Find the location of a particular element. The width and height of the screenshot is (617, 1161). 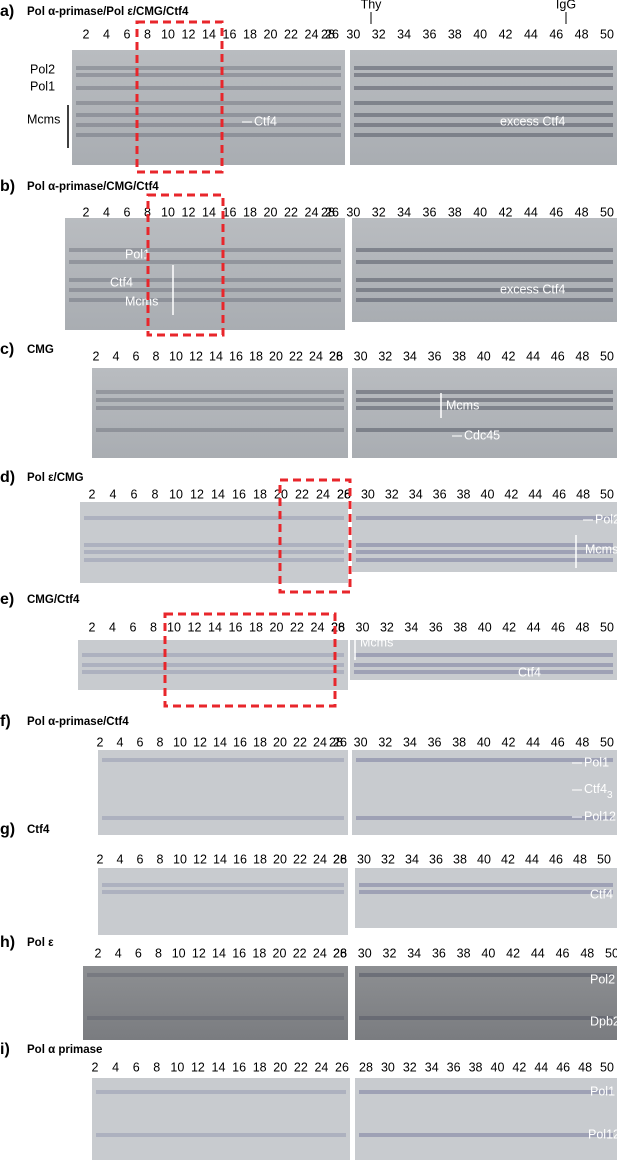

lane-number: 32 is located at coordinates (385, 742).